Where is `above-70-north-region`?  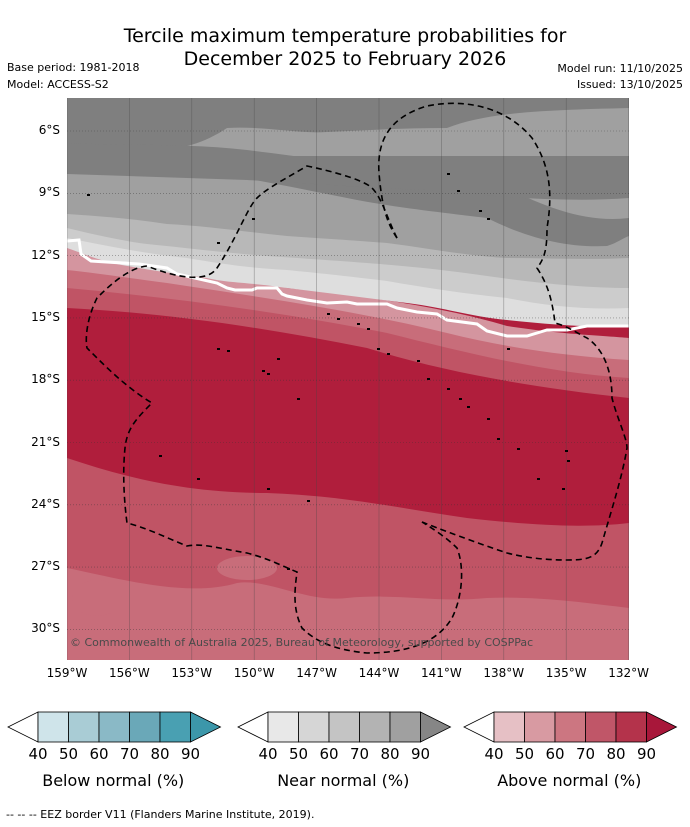
above-70-north-region is located at coordinates (348, 335).